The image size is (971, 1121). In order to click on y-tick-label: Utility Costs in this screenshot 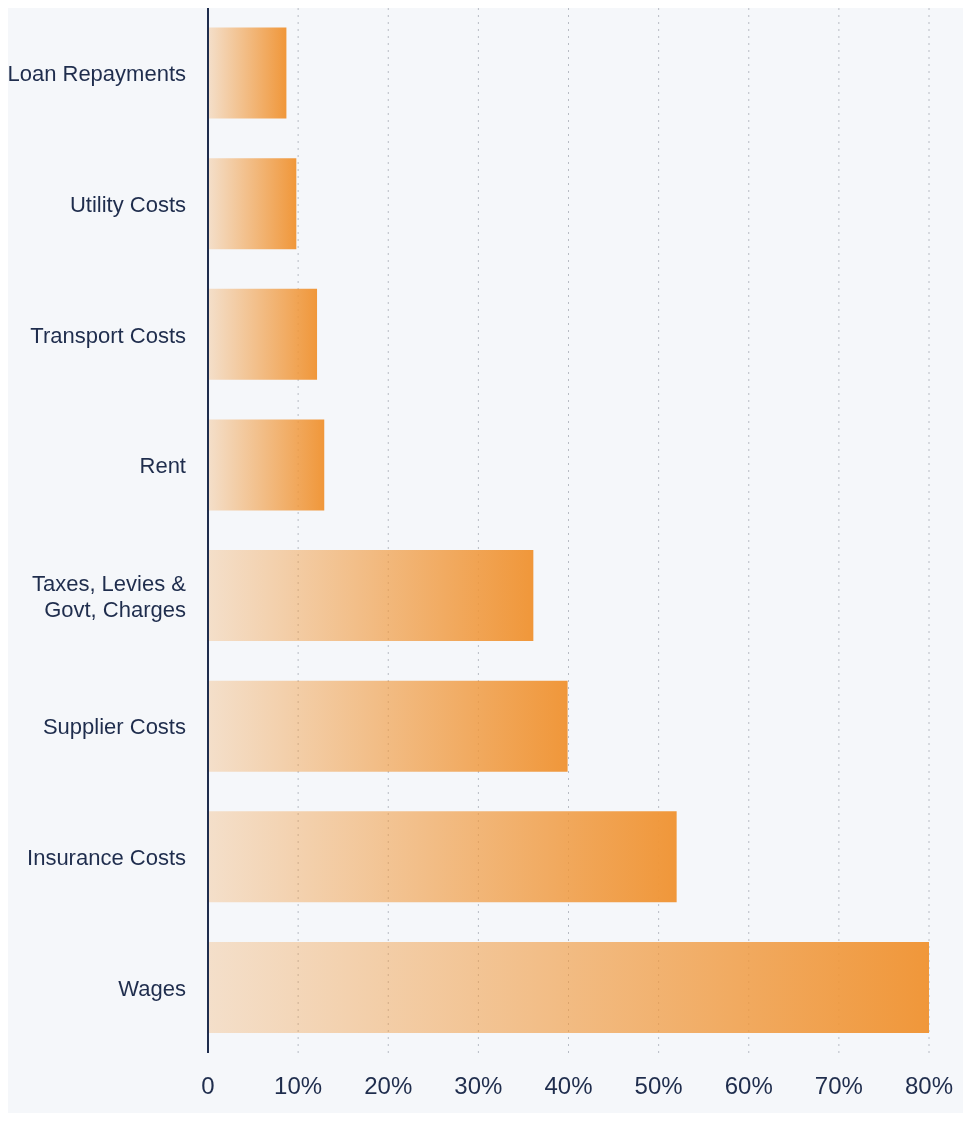, I will do `click(127, 204)`.